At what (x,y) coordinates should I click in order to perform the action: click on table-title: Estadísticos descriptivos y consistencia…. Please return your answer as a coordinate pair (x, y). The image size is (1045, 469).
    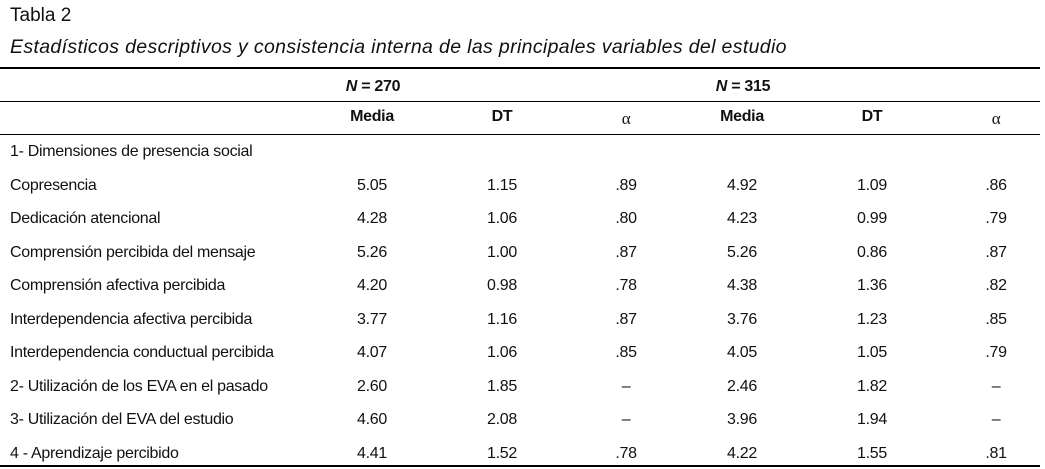
    Looking at the image, I should click on (398, 47).